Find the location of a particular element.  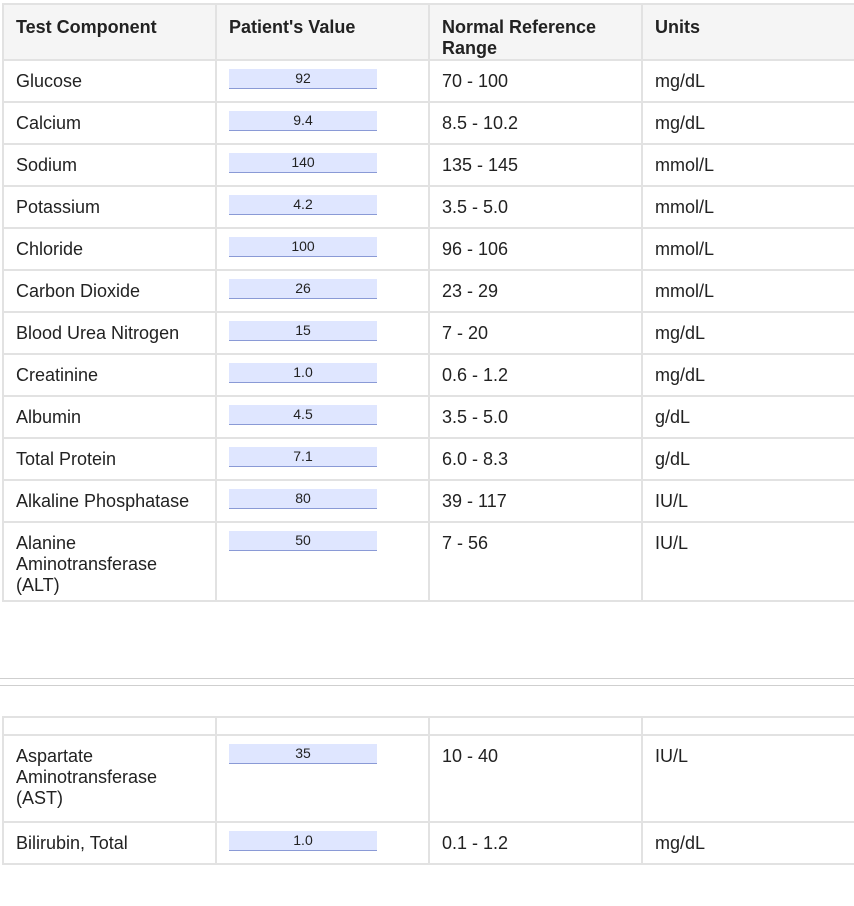

reference-range: 70 - 100 is located at coordinates (535, 81).